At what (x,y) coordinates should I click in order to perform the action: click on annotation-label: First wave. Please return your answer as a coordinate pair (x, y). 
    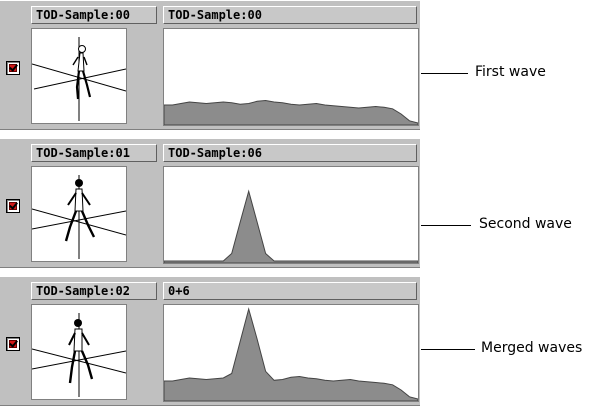
    Looking at the image, I should click on (510, 72).